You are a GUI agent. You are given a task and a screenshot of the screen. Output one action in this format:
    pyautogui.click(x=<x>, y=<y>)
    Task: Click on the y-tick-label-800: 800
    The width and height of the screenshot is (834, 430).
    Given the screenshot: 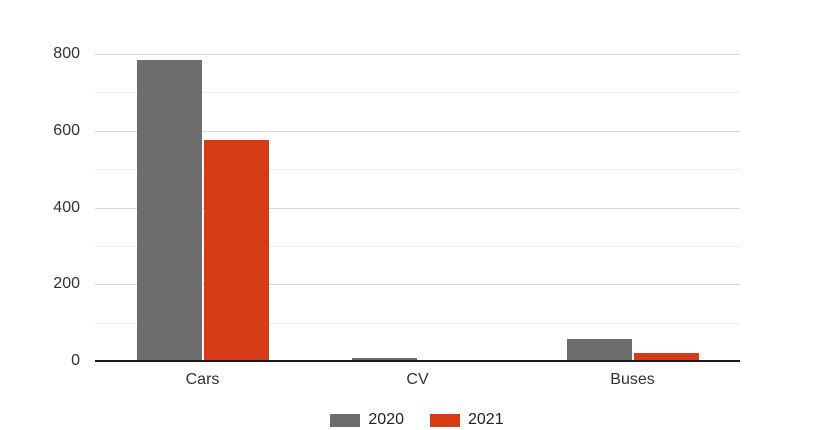 What is the action you would take?
    pyautogui.click(x=66, y=53)
    